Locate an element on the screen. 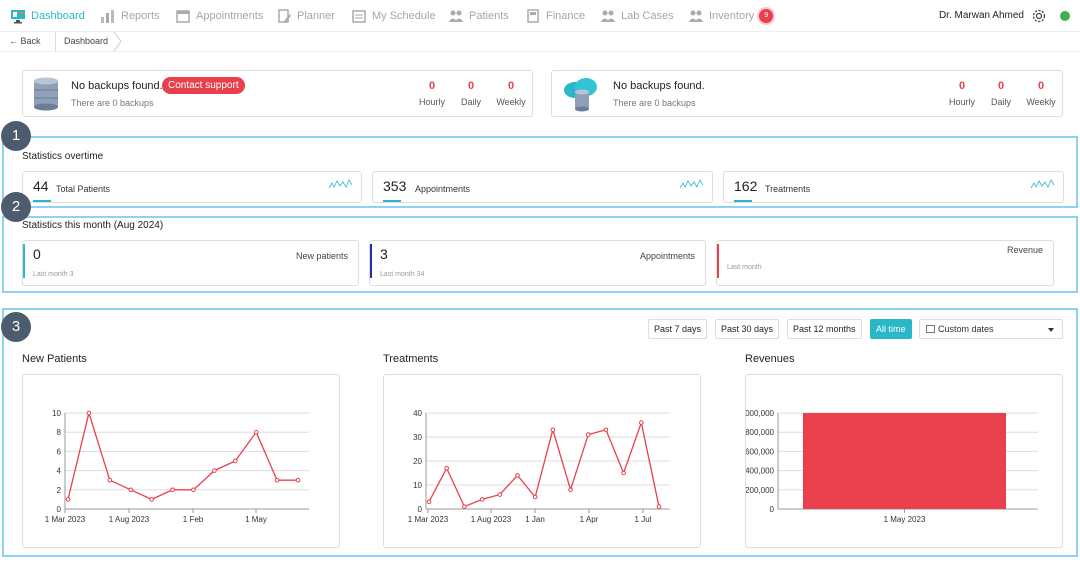 The image size is (1080, 564). stat-value: 353 is located at coordinates (395, 186).